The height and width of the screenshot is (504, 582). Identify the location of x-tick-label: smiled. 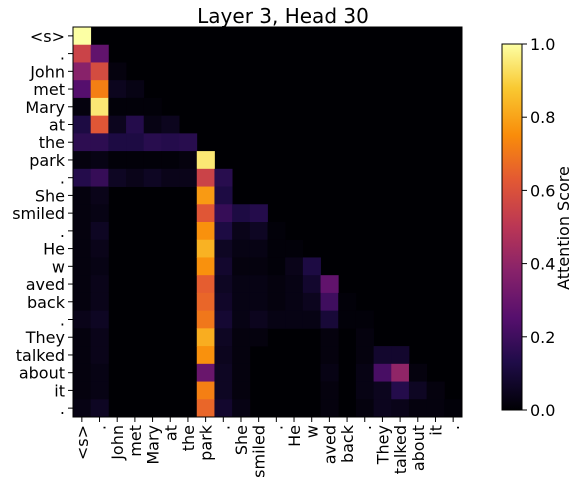
(259, 451).